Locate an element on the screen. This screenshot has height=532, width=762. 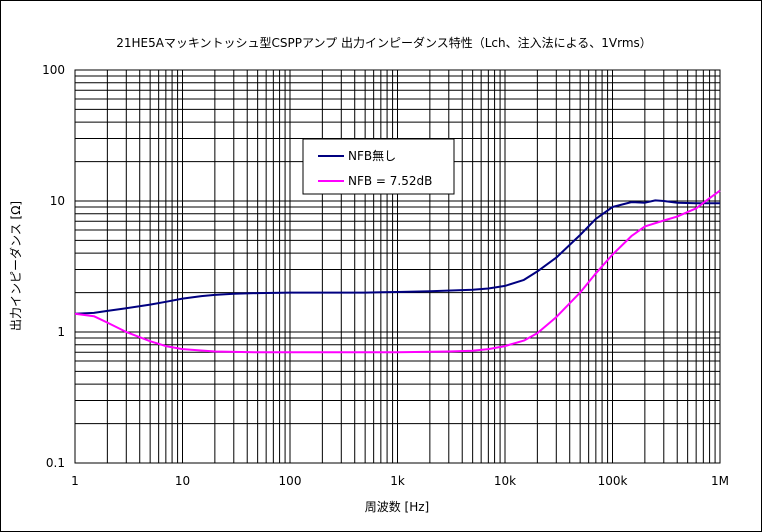
x-tick-labels: 1 10 100 1k 10k 100k 1M is located at coordinates (400, 481).